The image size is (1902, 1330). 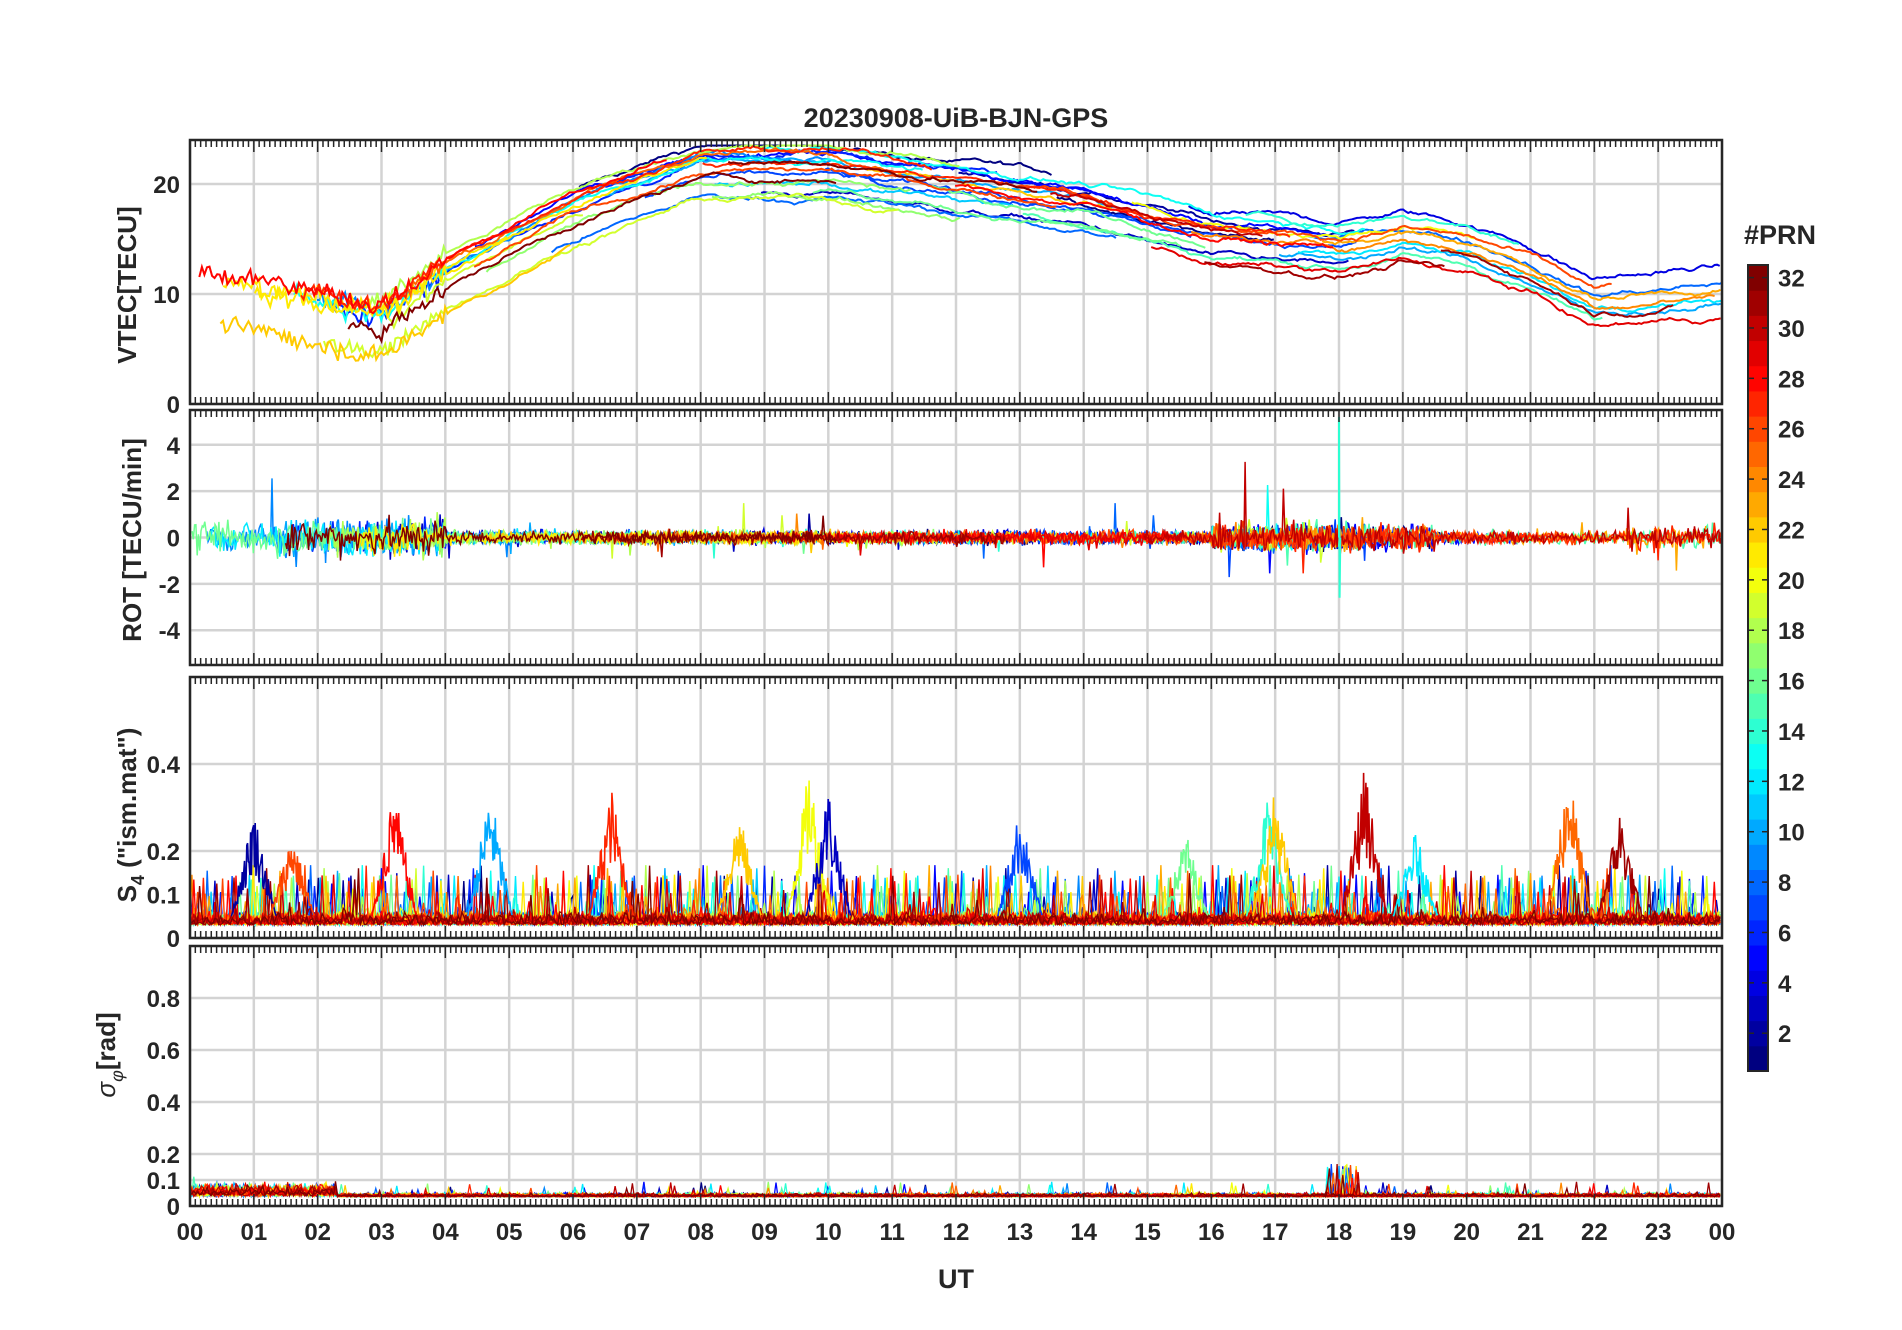 I want to click on colorbar-tick-label: 12, so click(x=1791, y=782).